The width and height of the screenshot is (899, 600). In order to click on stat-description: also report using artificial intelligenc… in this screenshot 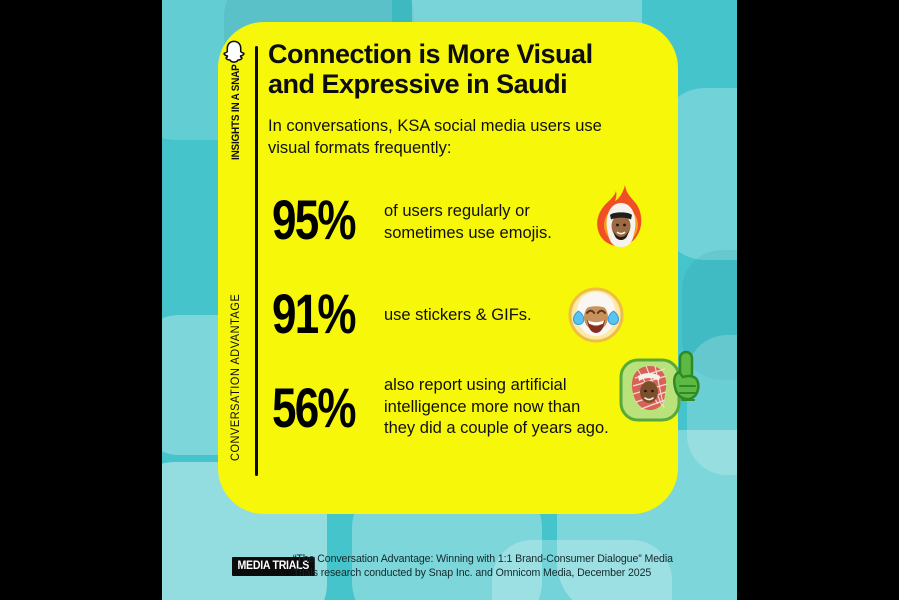, I will do `click(496, 406)`.